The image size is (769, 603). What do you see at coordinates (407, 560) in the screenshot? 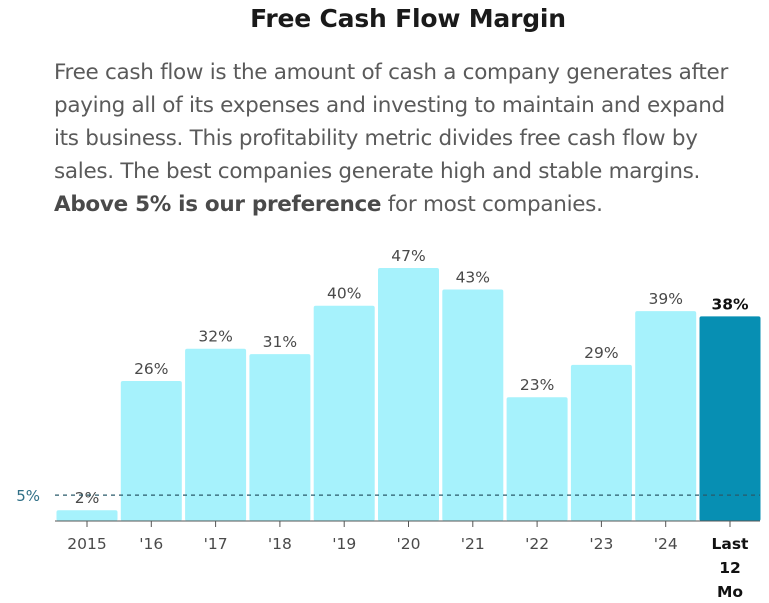
I see `x-axis-group: 2015 '16 '17 '18 '19 '20 '21 '22 '23 '24 Last 12 Mo` at bounding box center [407, 560].